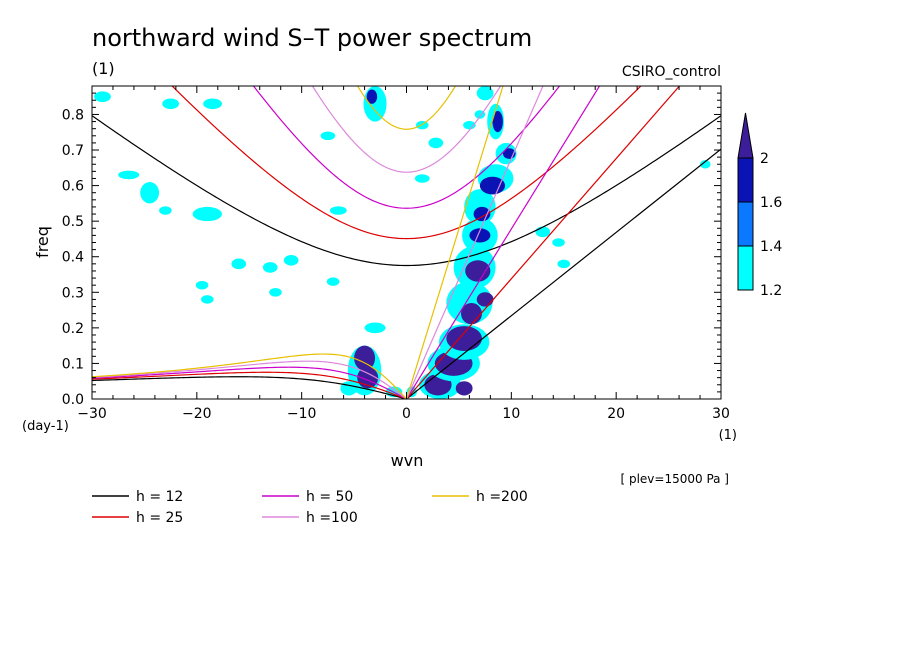 The width and height of the screenshot is (904, 654). What do you see at coordinates (42, 242) in the screenshot?
I see `y-axis-label: freq` at bounding box center [42, 242].